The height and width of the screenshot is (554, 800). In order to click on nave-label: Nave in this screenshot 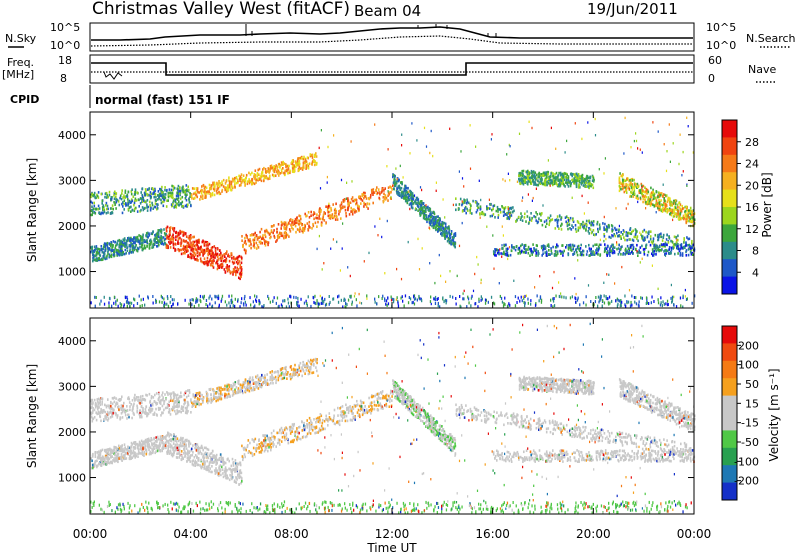, I will do `click(762, 69)`.